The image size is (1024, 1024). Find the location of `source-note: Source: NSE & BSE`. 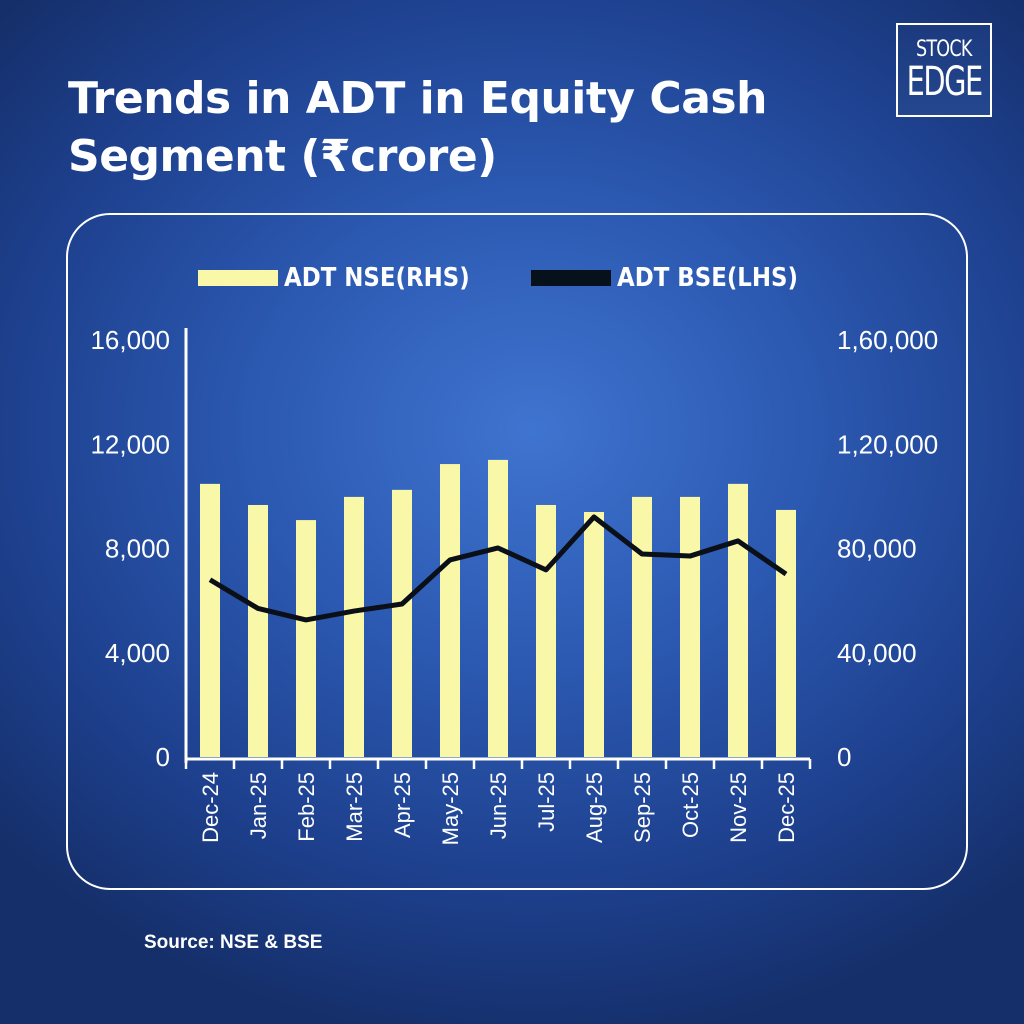

source-note: Source: NSE & BSE is located at coordinates (233, 942).